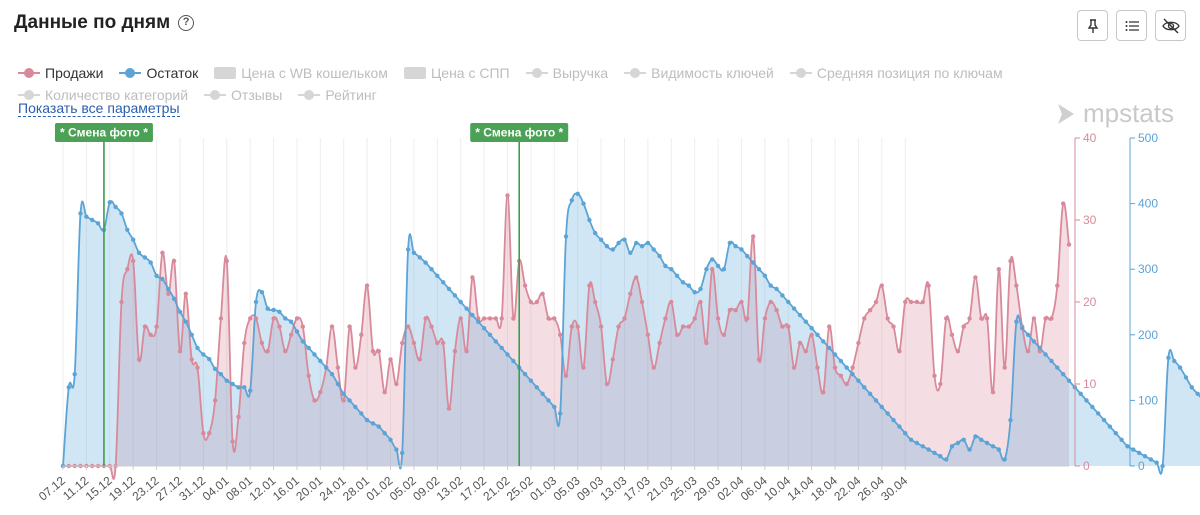  What do you see at coordinates (456, 73) in the screenshot?
I see `legend-item: Цена с СПП` at bounding box center [456, 73].